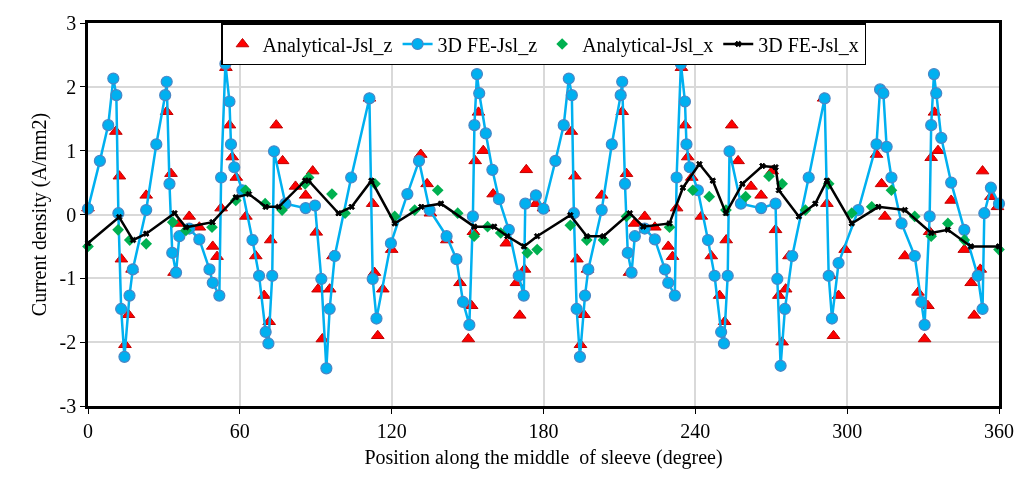 The width and height of the screenshot is (1026, 492). Describe the element at coordinates (391, 430) in the screenshot. I see `x-tick-label: 120` at that location.